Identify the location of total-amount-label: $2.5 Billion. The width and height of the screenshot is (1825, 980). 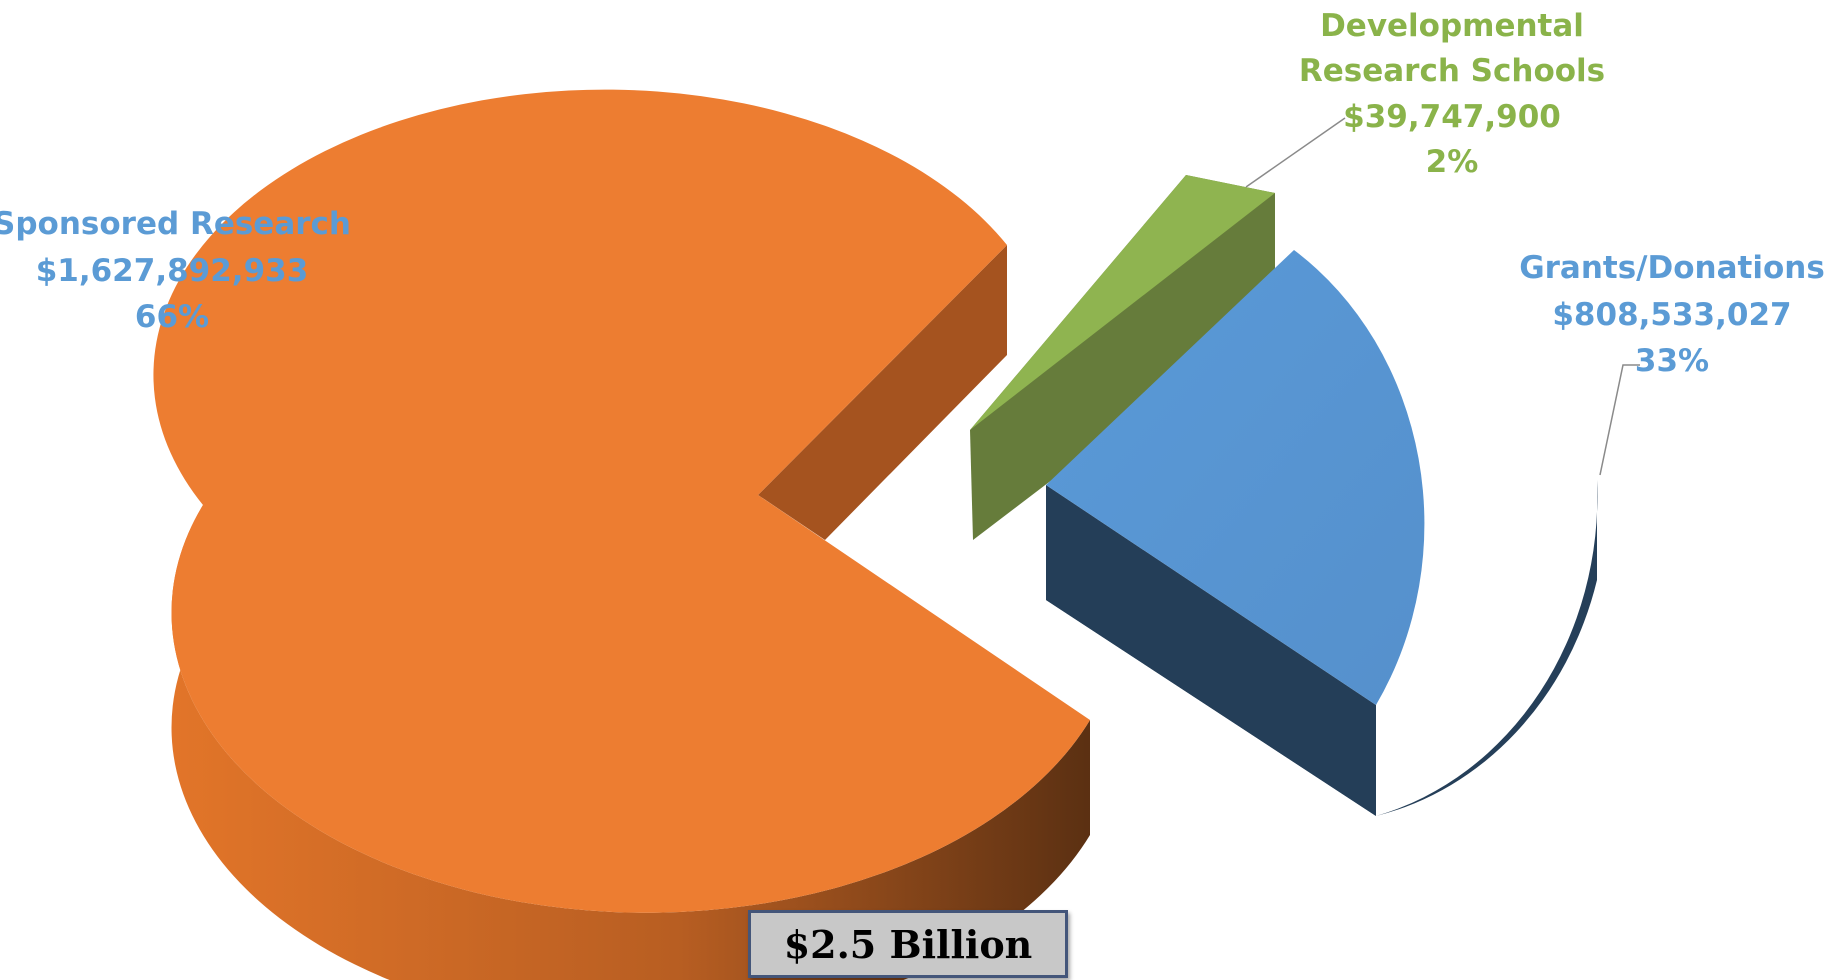
(908, 944).